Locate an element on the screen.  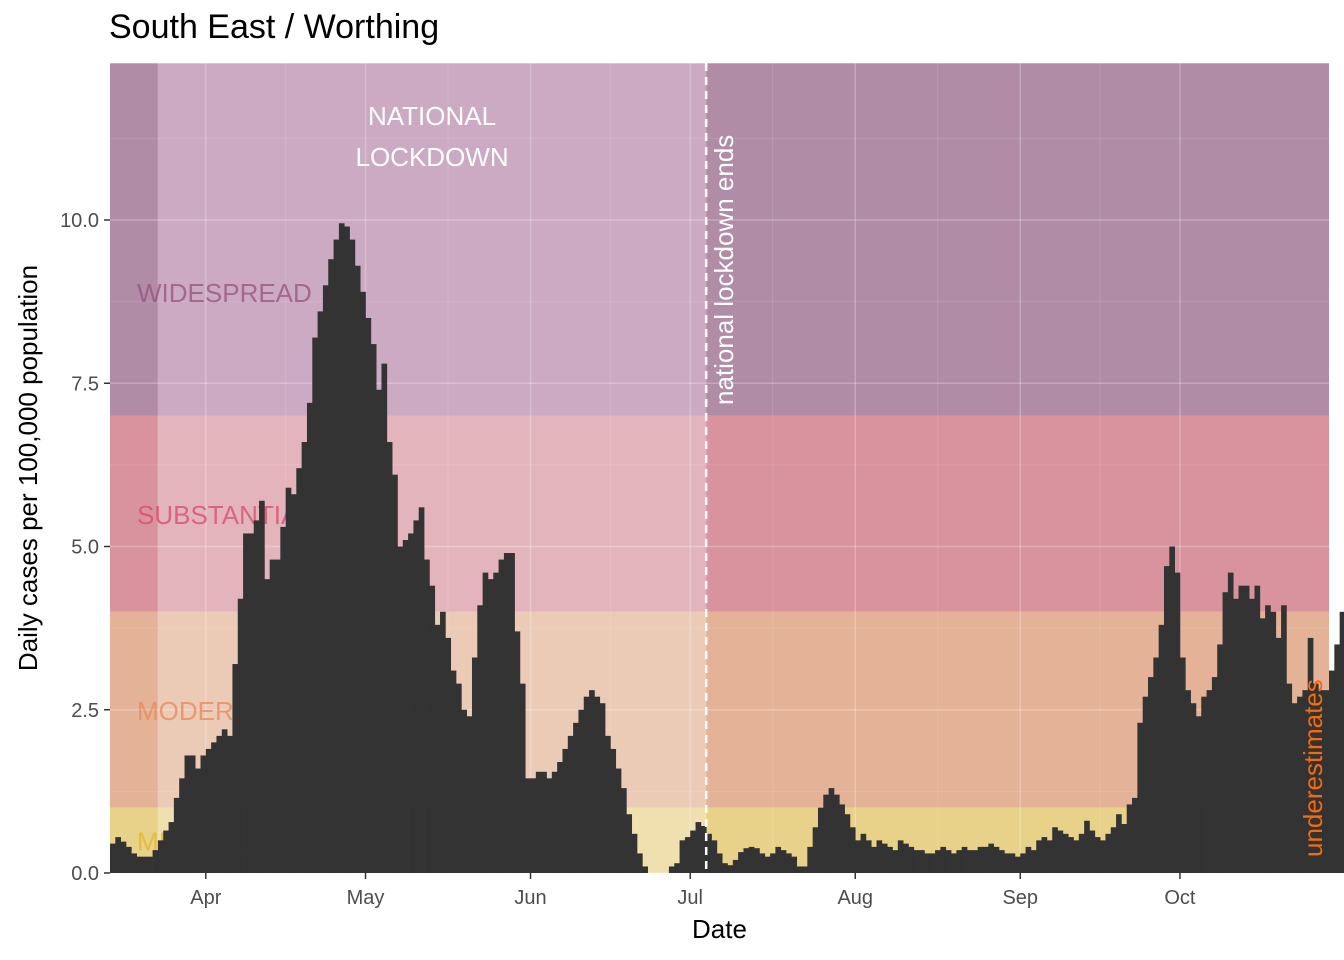
band-moderate-pre is located at coordinates (134, 709).